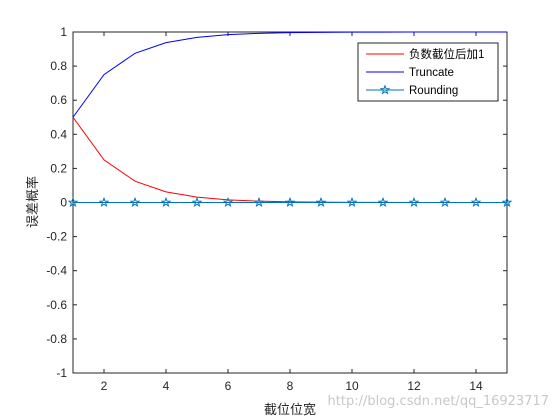 The image size is (560, 420). What do you see at coordinates (58, 168) in the screenshot?
I see `y-tick-label: 0.2` at bounding box center [58, 168].